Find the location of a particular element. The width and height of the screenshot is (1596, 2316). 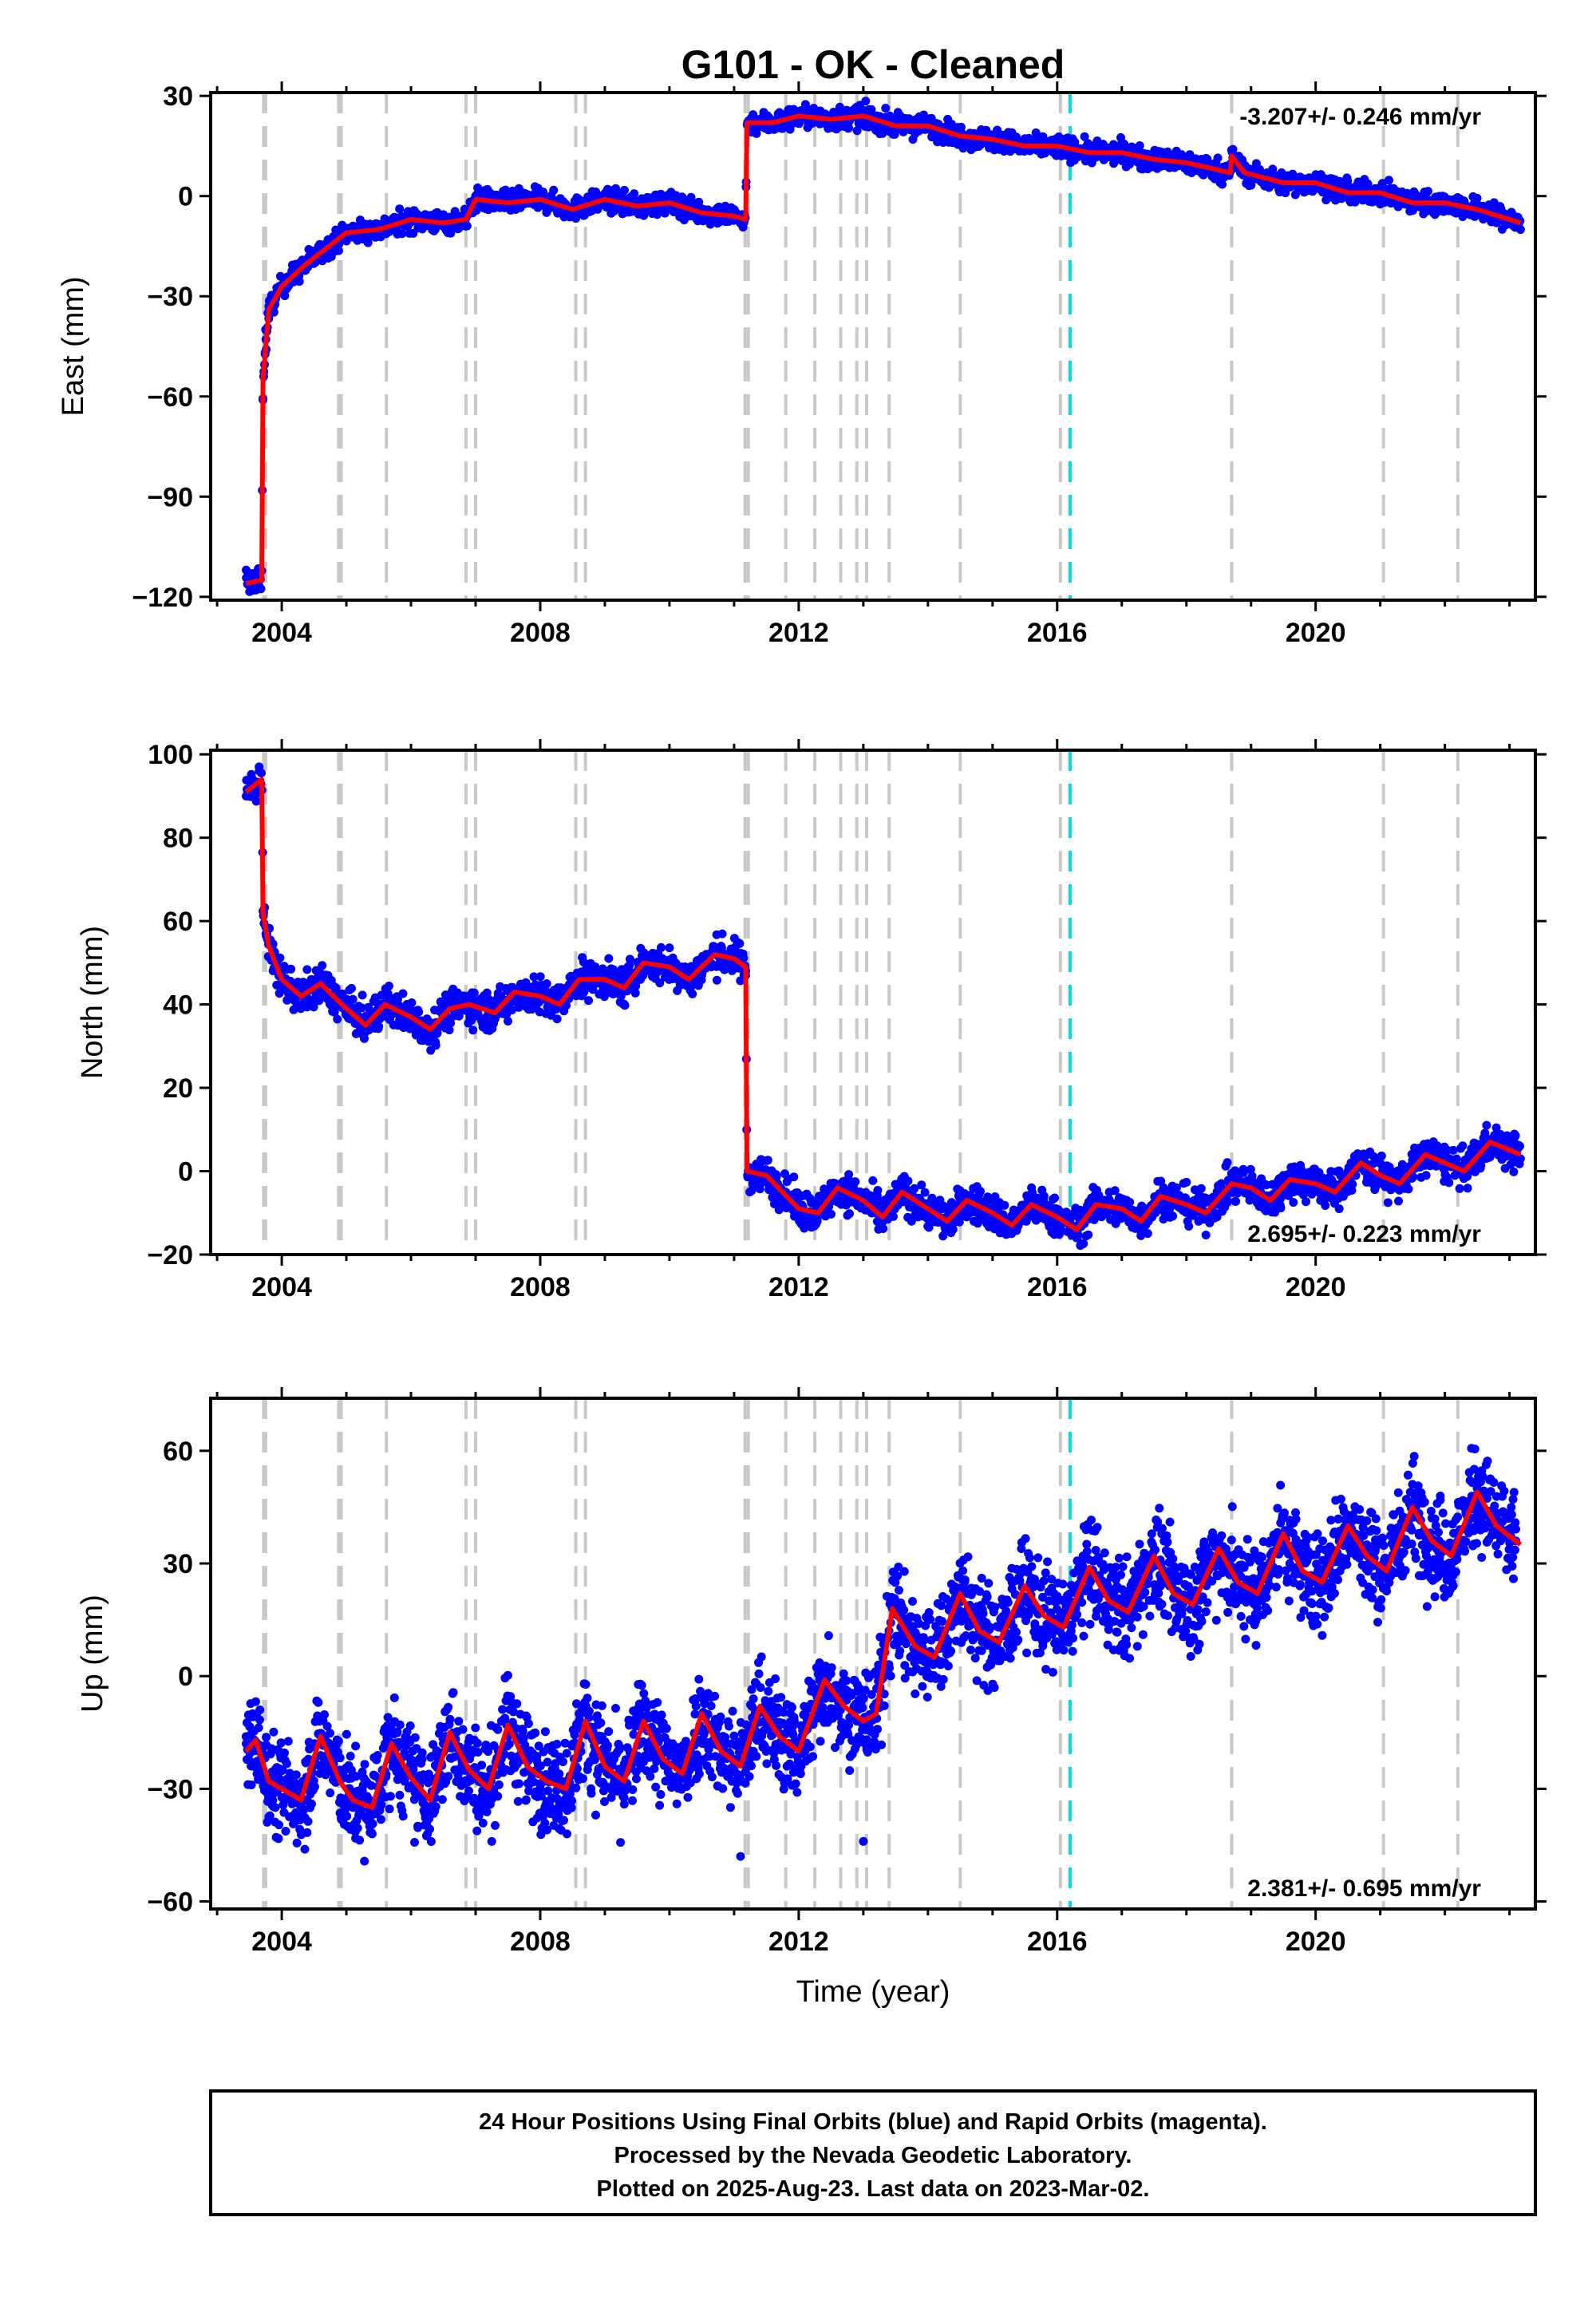

y-tick-label: −90 is located at coordinates (170, 497).